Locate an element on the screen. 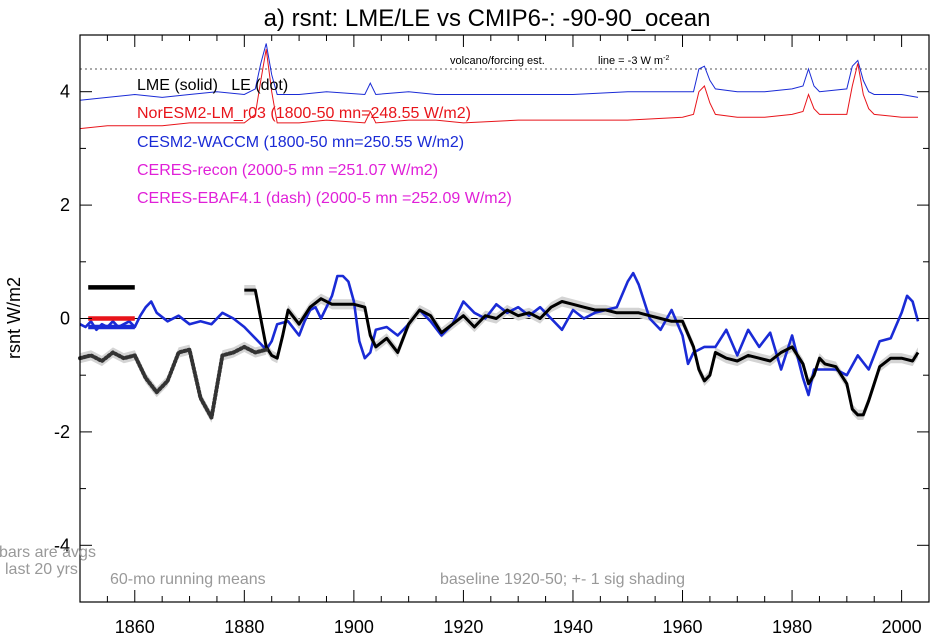  legend-entry-noresm: NorESM2-LM_r03 (1800-50 mn=248.55 W/m2) is located at coordinates (304, 113).